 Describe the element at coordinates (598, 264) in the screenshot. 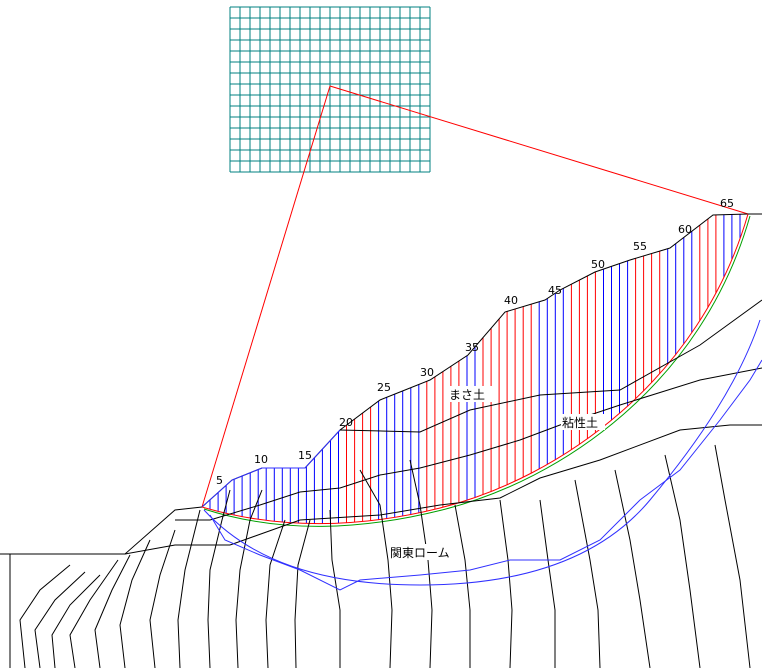

I see `slice-label-50: 50` at that location.